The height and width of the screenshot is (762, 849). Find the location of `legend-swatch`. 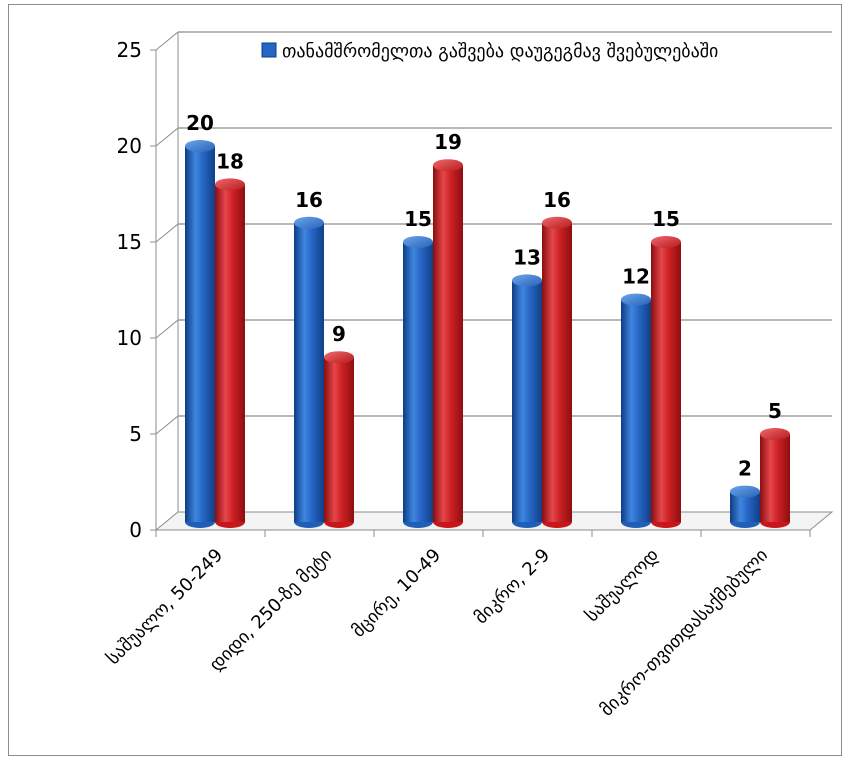

legend-swatch is located at coordinates (269, 50).